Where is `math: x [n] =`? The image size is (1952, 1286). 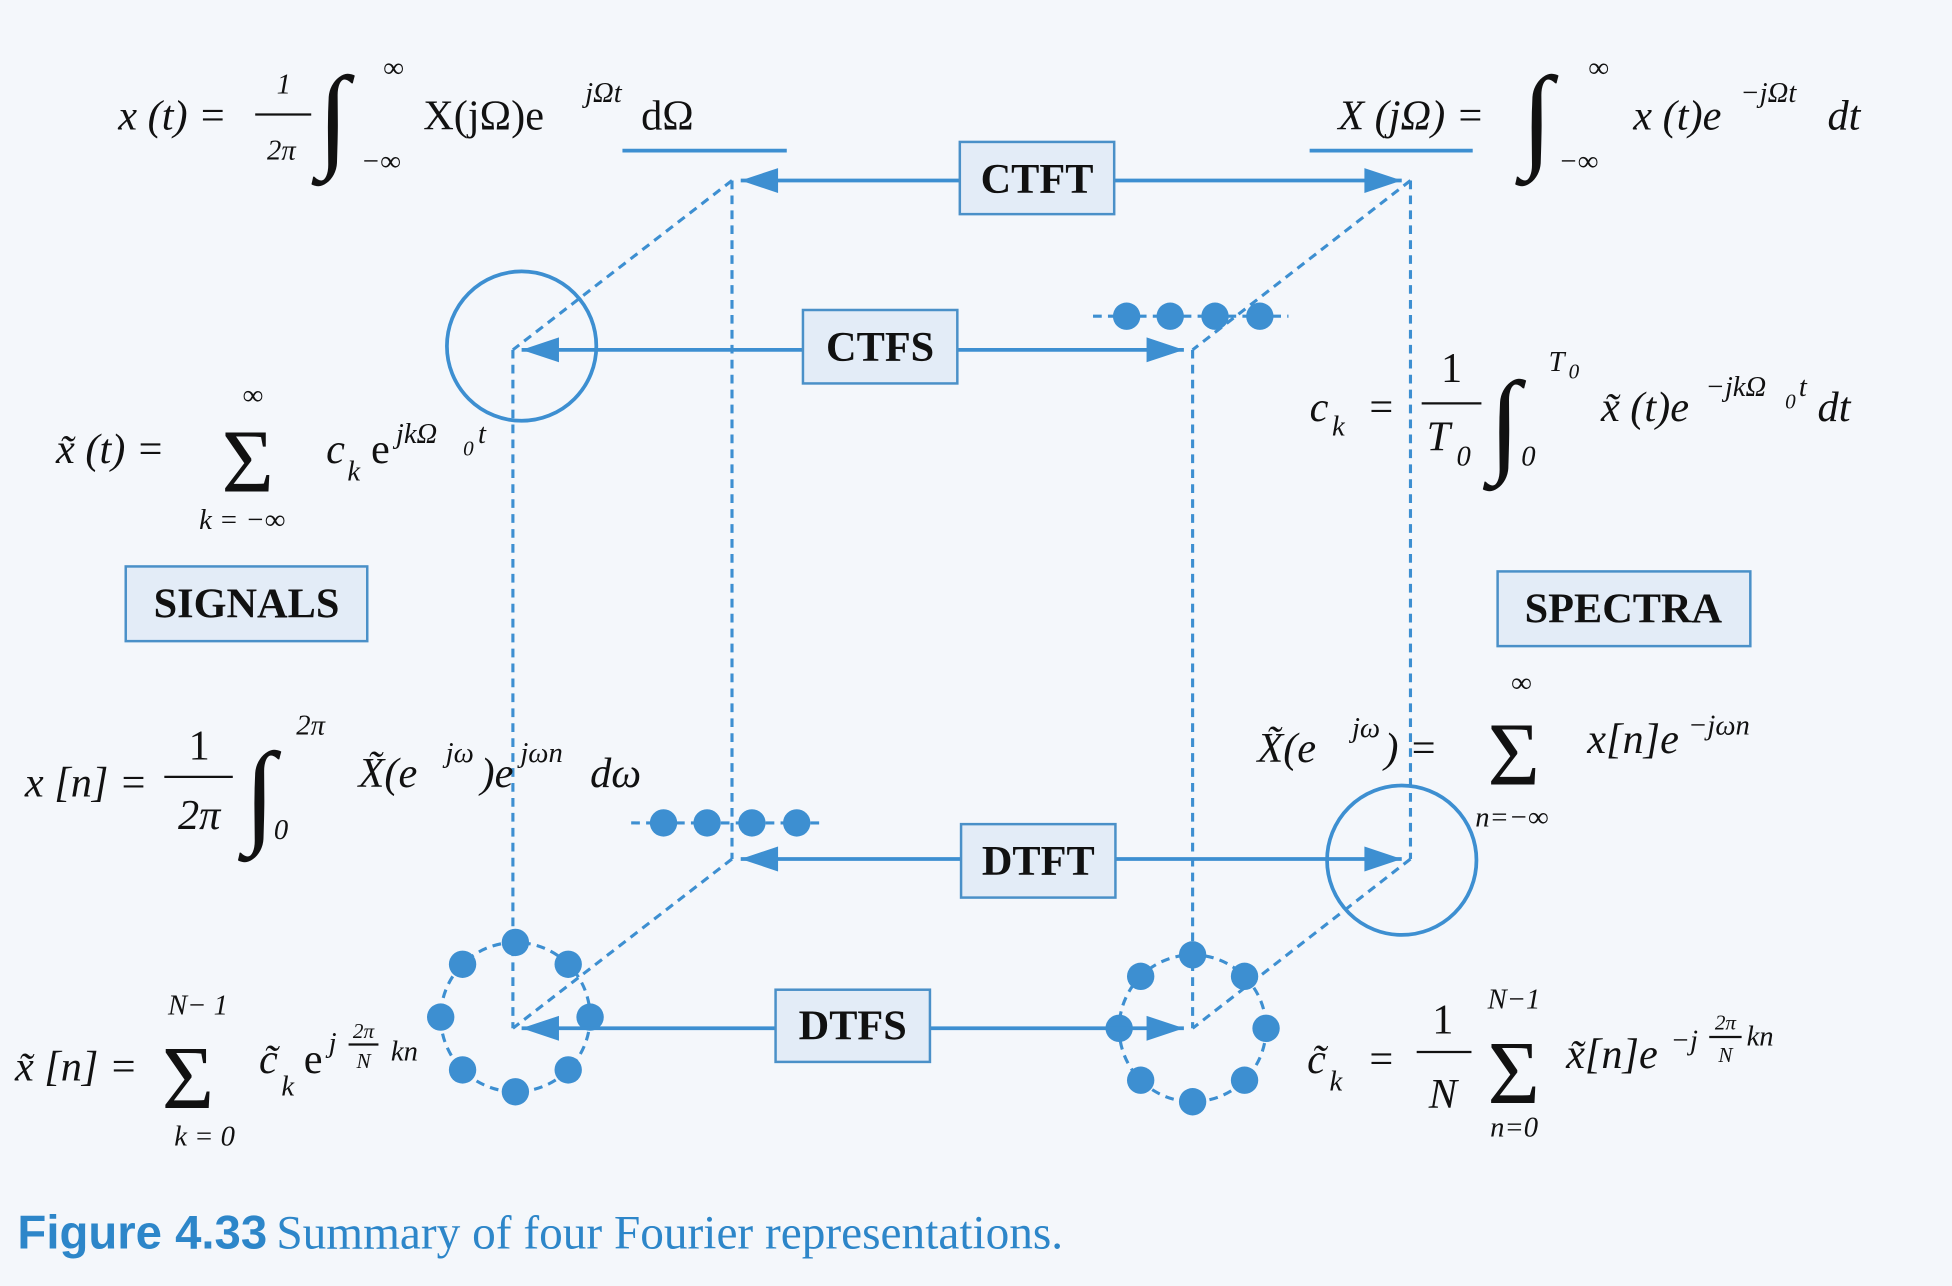 math: x [n] = is located at coordinates (86, 783).